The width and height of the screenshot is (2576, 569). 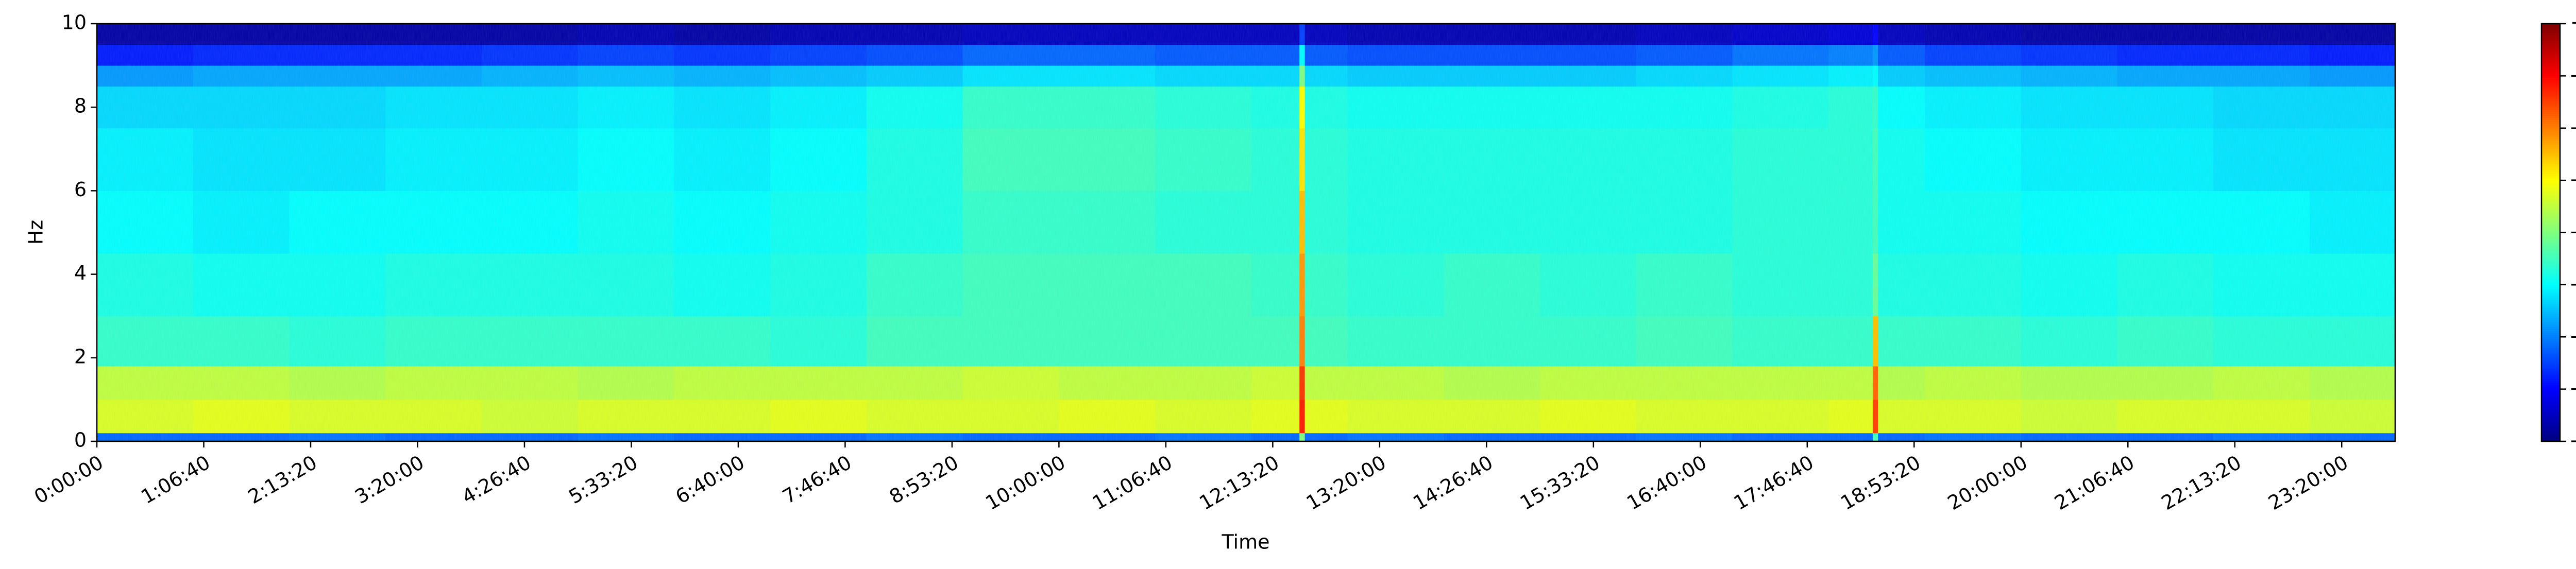 I want to click on x-tick-label: 12:13:20, so click(x=1239, y=482).